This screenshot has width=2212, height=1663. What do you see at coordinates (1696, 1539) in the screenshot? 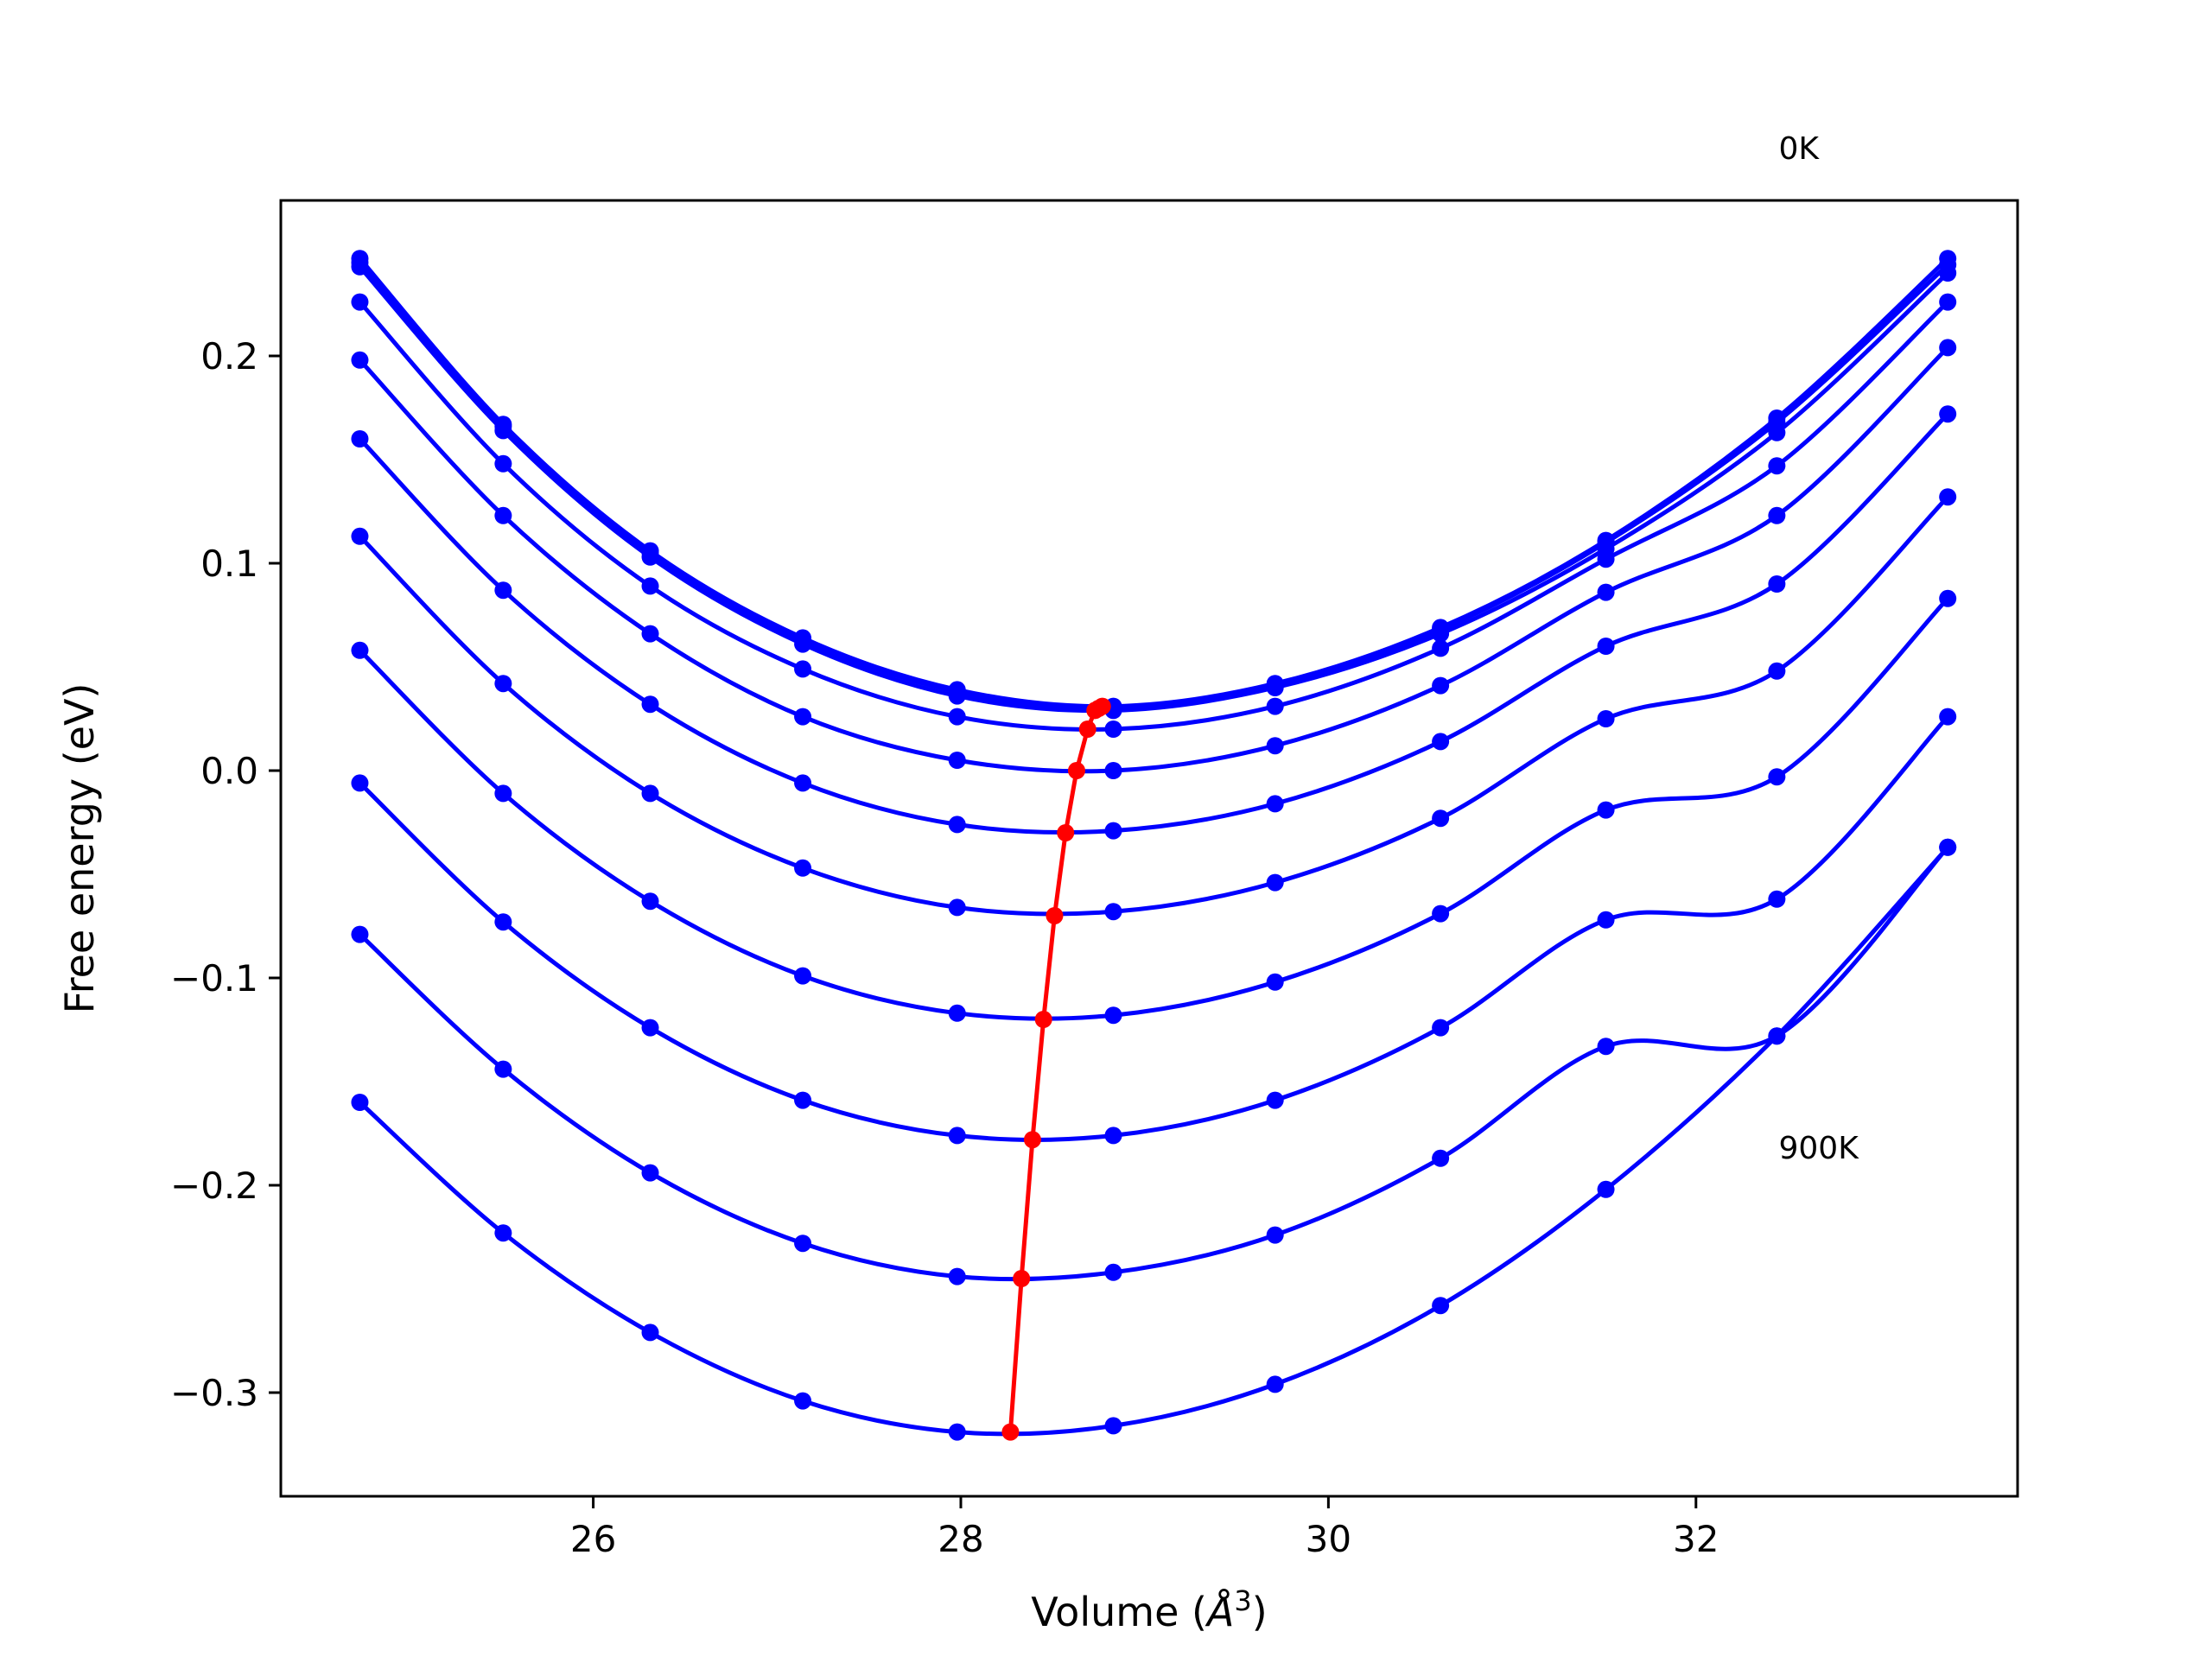
I see `x-tick-label: 32` at bounding box center [1696, 1539].